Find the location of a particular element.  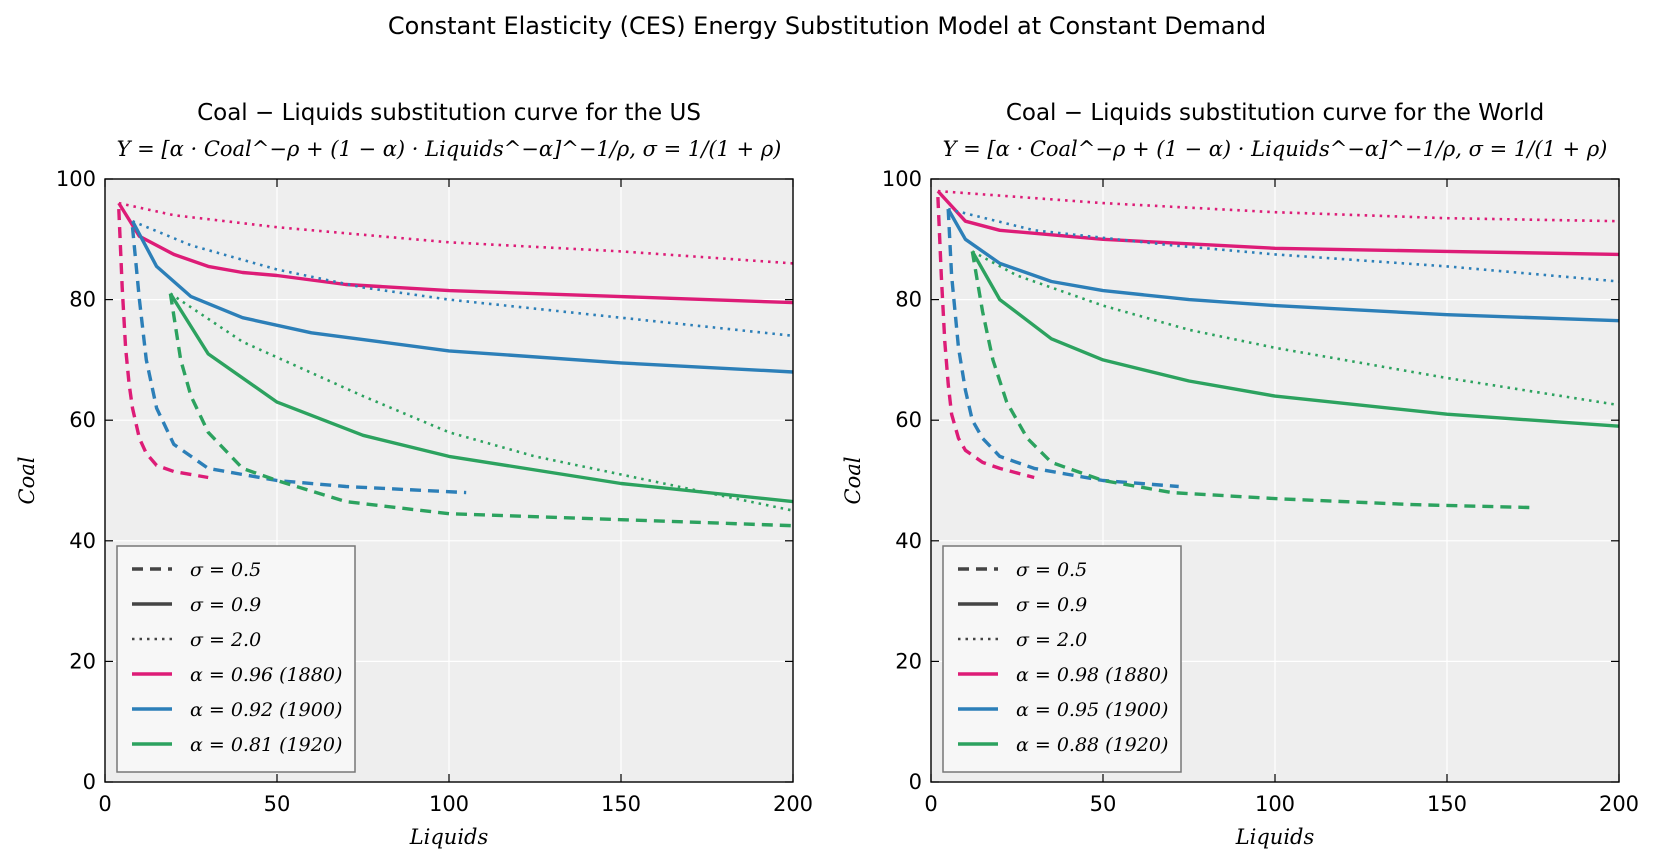

legend-label-5: α = 0.95 (1900) is located at coordinates (1092, 710).